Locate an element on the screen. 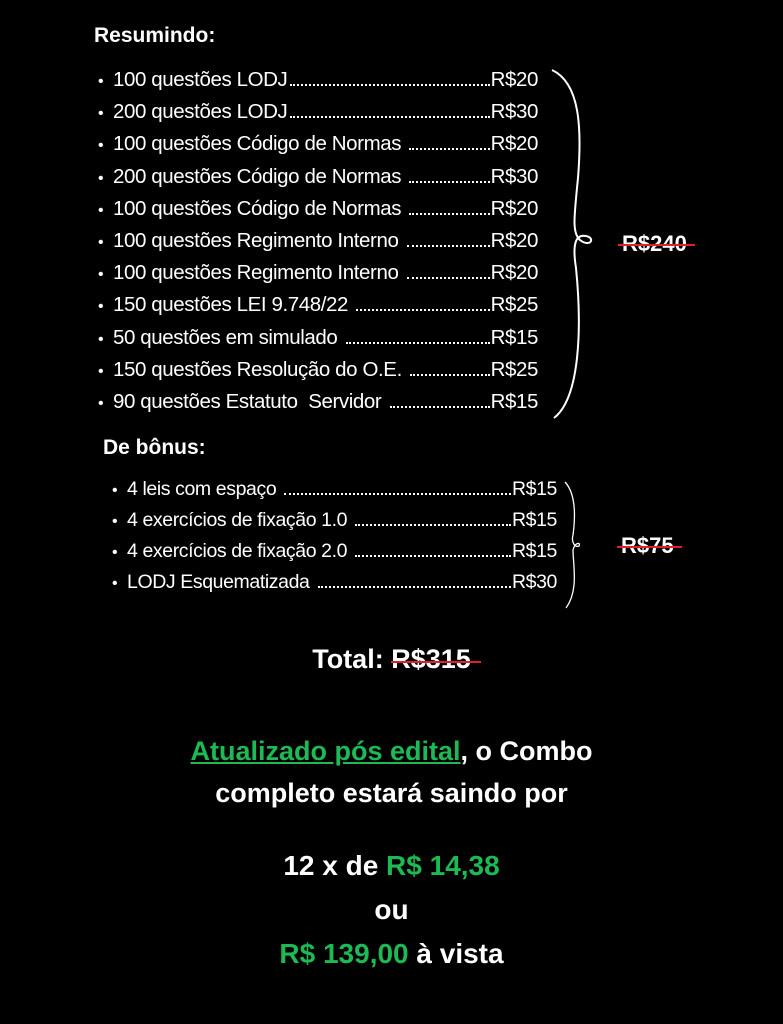 Image resolution: width=783 pixels, height=1024 pixels. cash-price: R$ 139,00 à vista is located at coordinates (391, 954).